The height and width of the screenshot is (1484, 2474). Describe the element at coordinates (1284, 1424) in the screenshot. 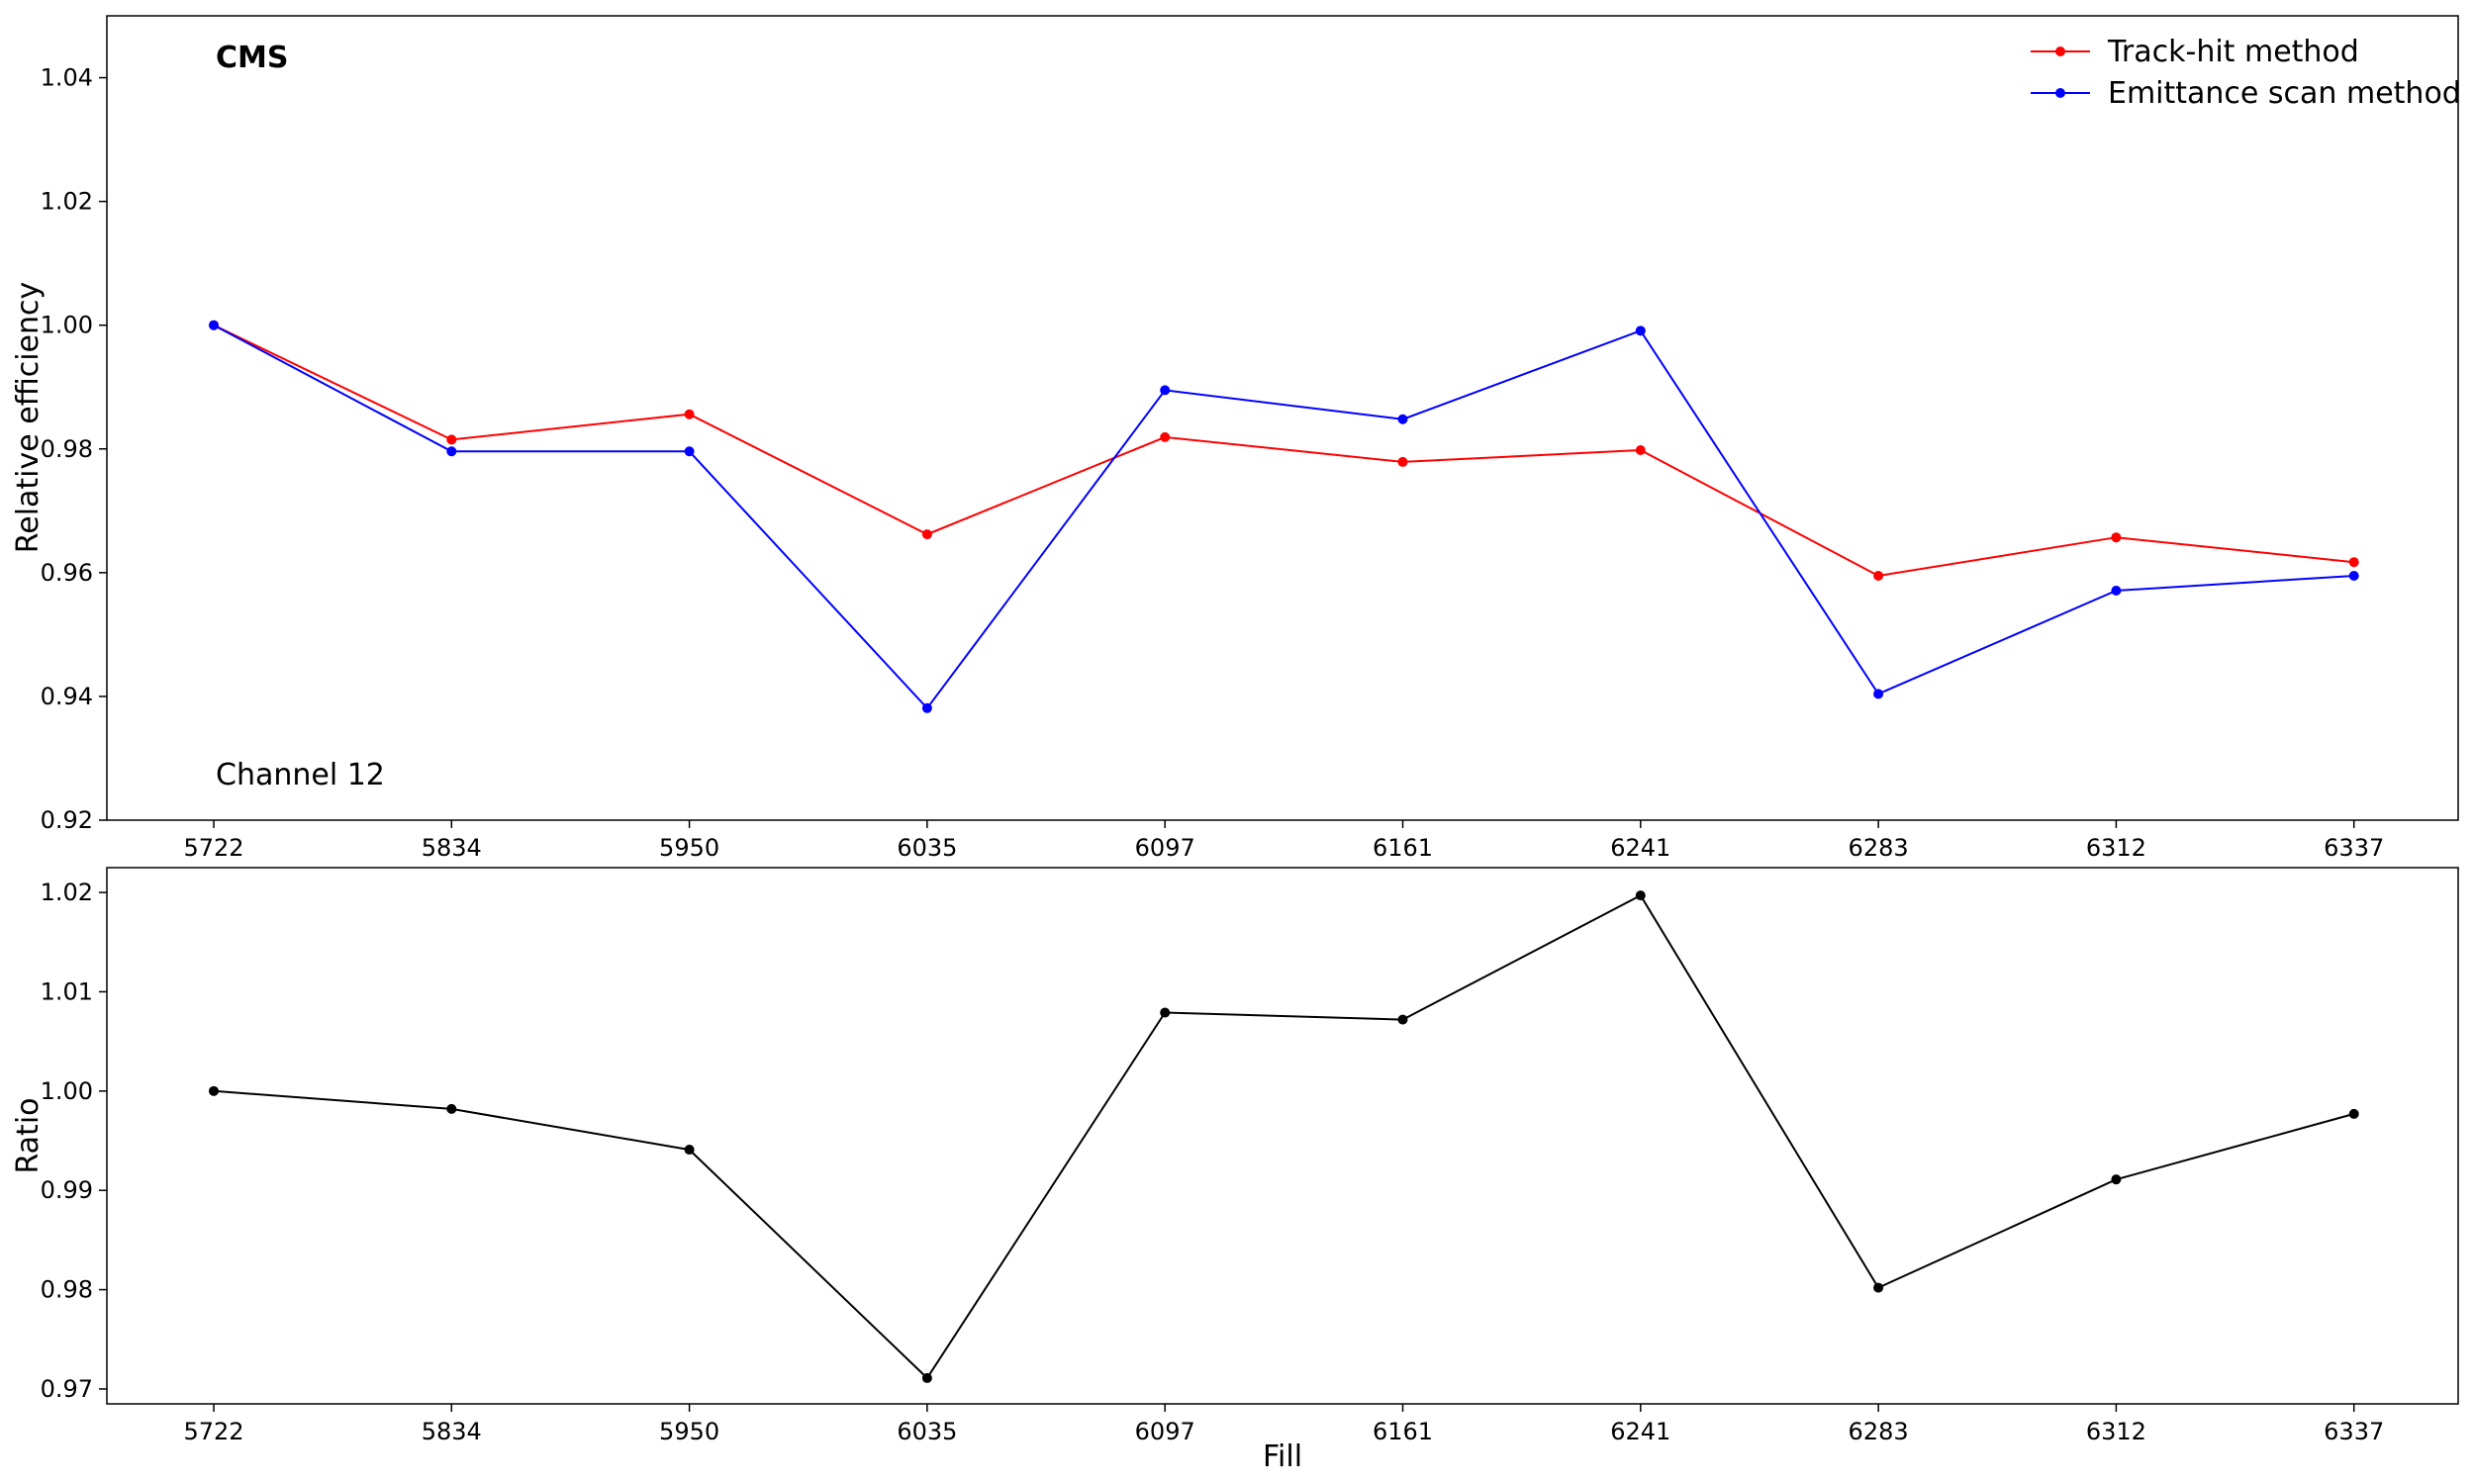

I see `ratio-x-ticks: 5722 5834 5950 6035 6097 6161 6241 6283 6312 6337` at that location.